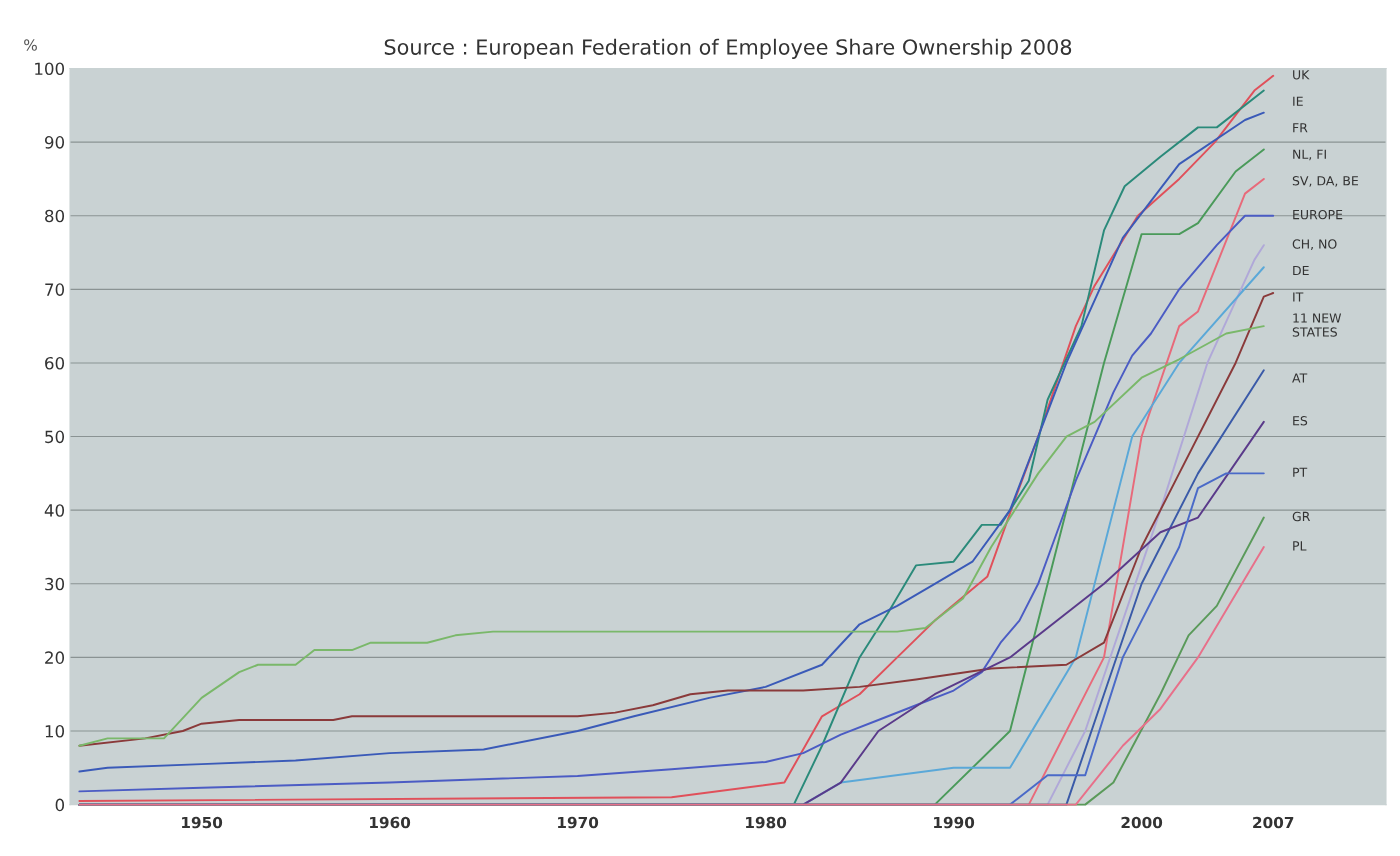 Image resolution: width=1400 pixels, height=856 pixels. I want to click on y-tick-label: 30, so click(55, 584).